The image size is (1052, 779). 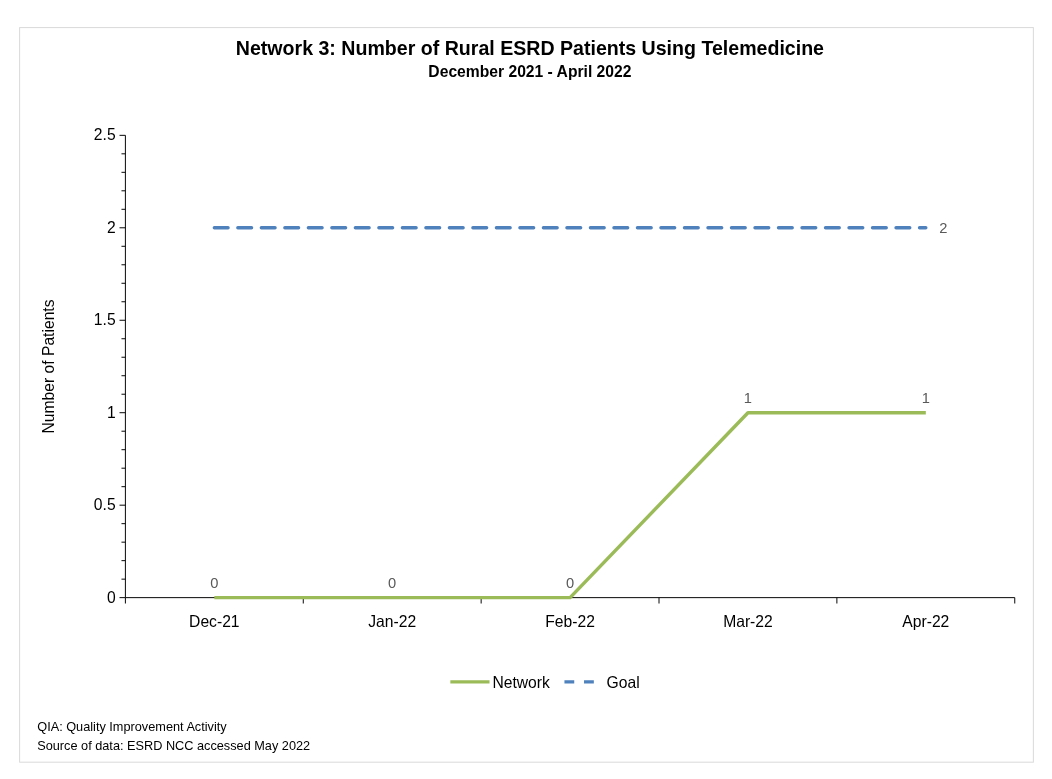 What do you see at coordinates (104, 505) in the screenshot?
I see `y-tick-label: 0.5` at bounding box center [104, 505].